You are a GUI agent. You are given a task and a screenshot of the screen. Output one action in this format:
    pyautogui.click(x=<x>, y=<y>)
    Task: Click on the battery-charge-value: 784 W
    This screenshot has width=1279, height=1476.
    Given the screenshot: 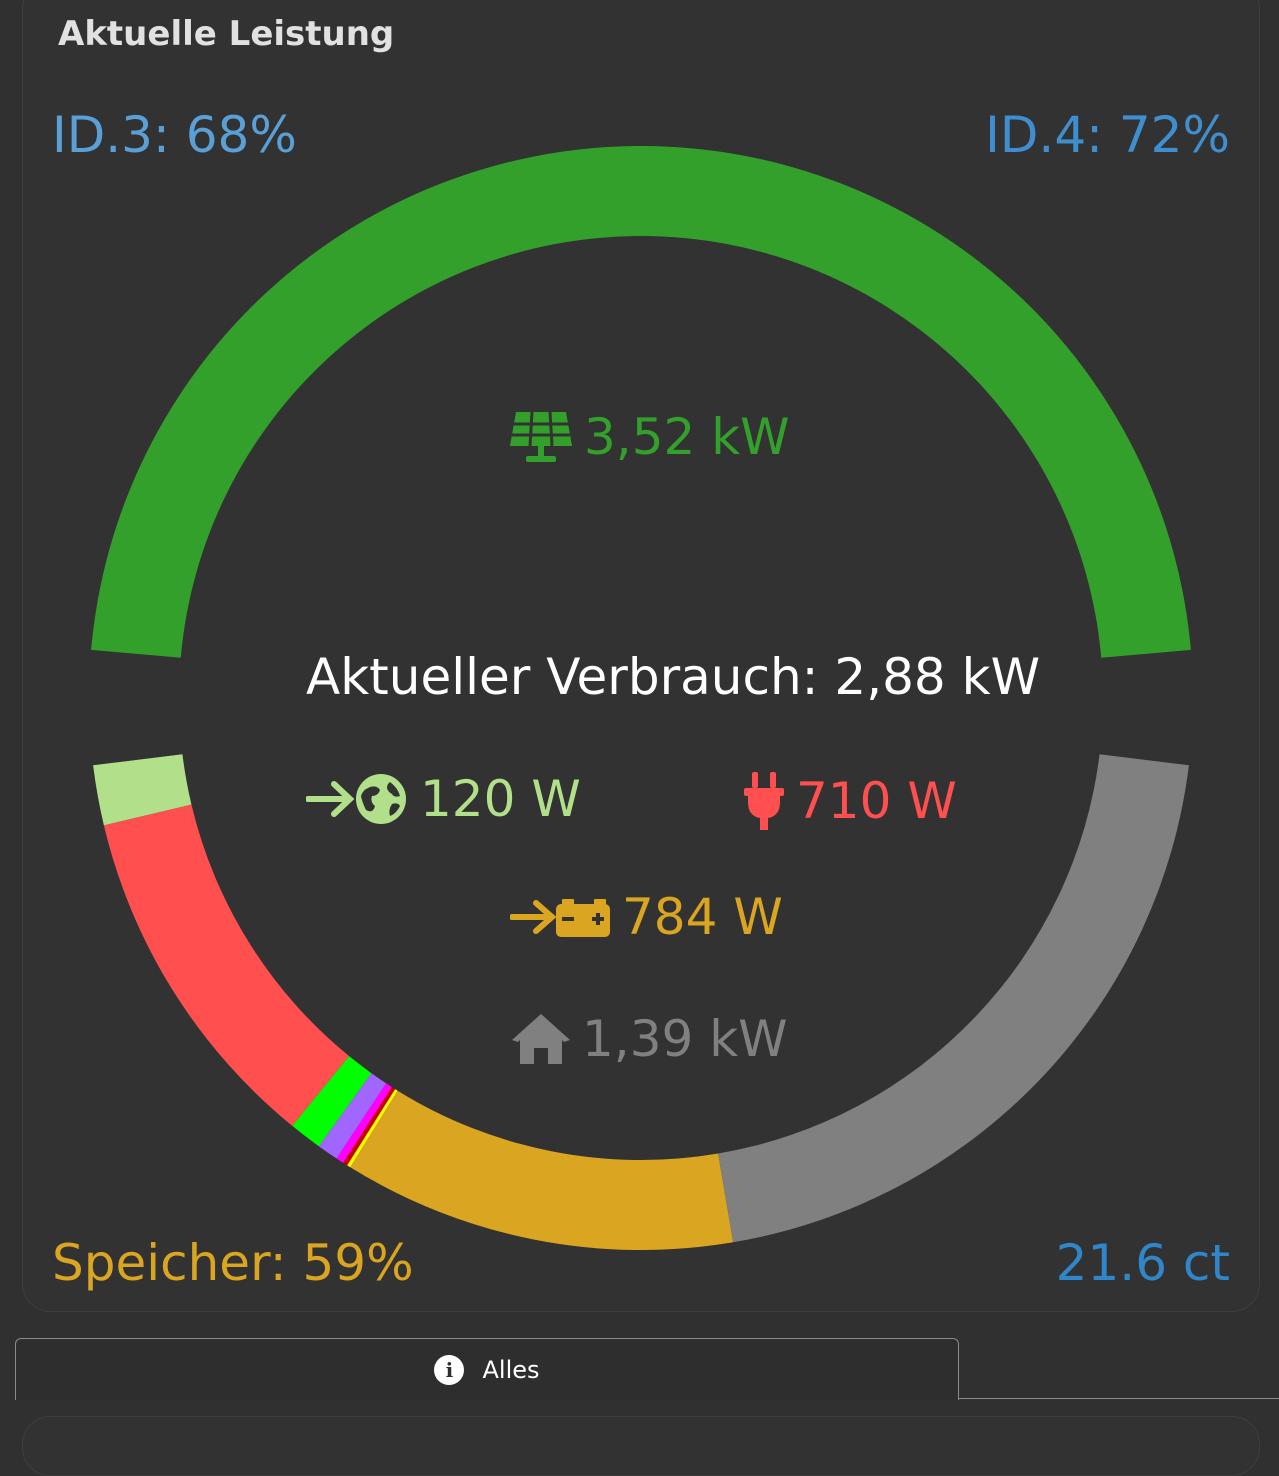 What is the action you would take?
    pyautogui.click(x=702, y=917)
    